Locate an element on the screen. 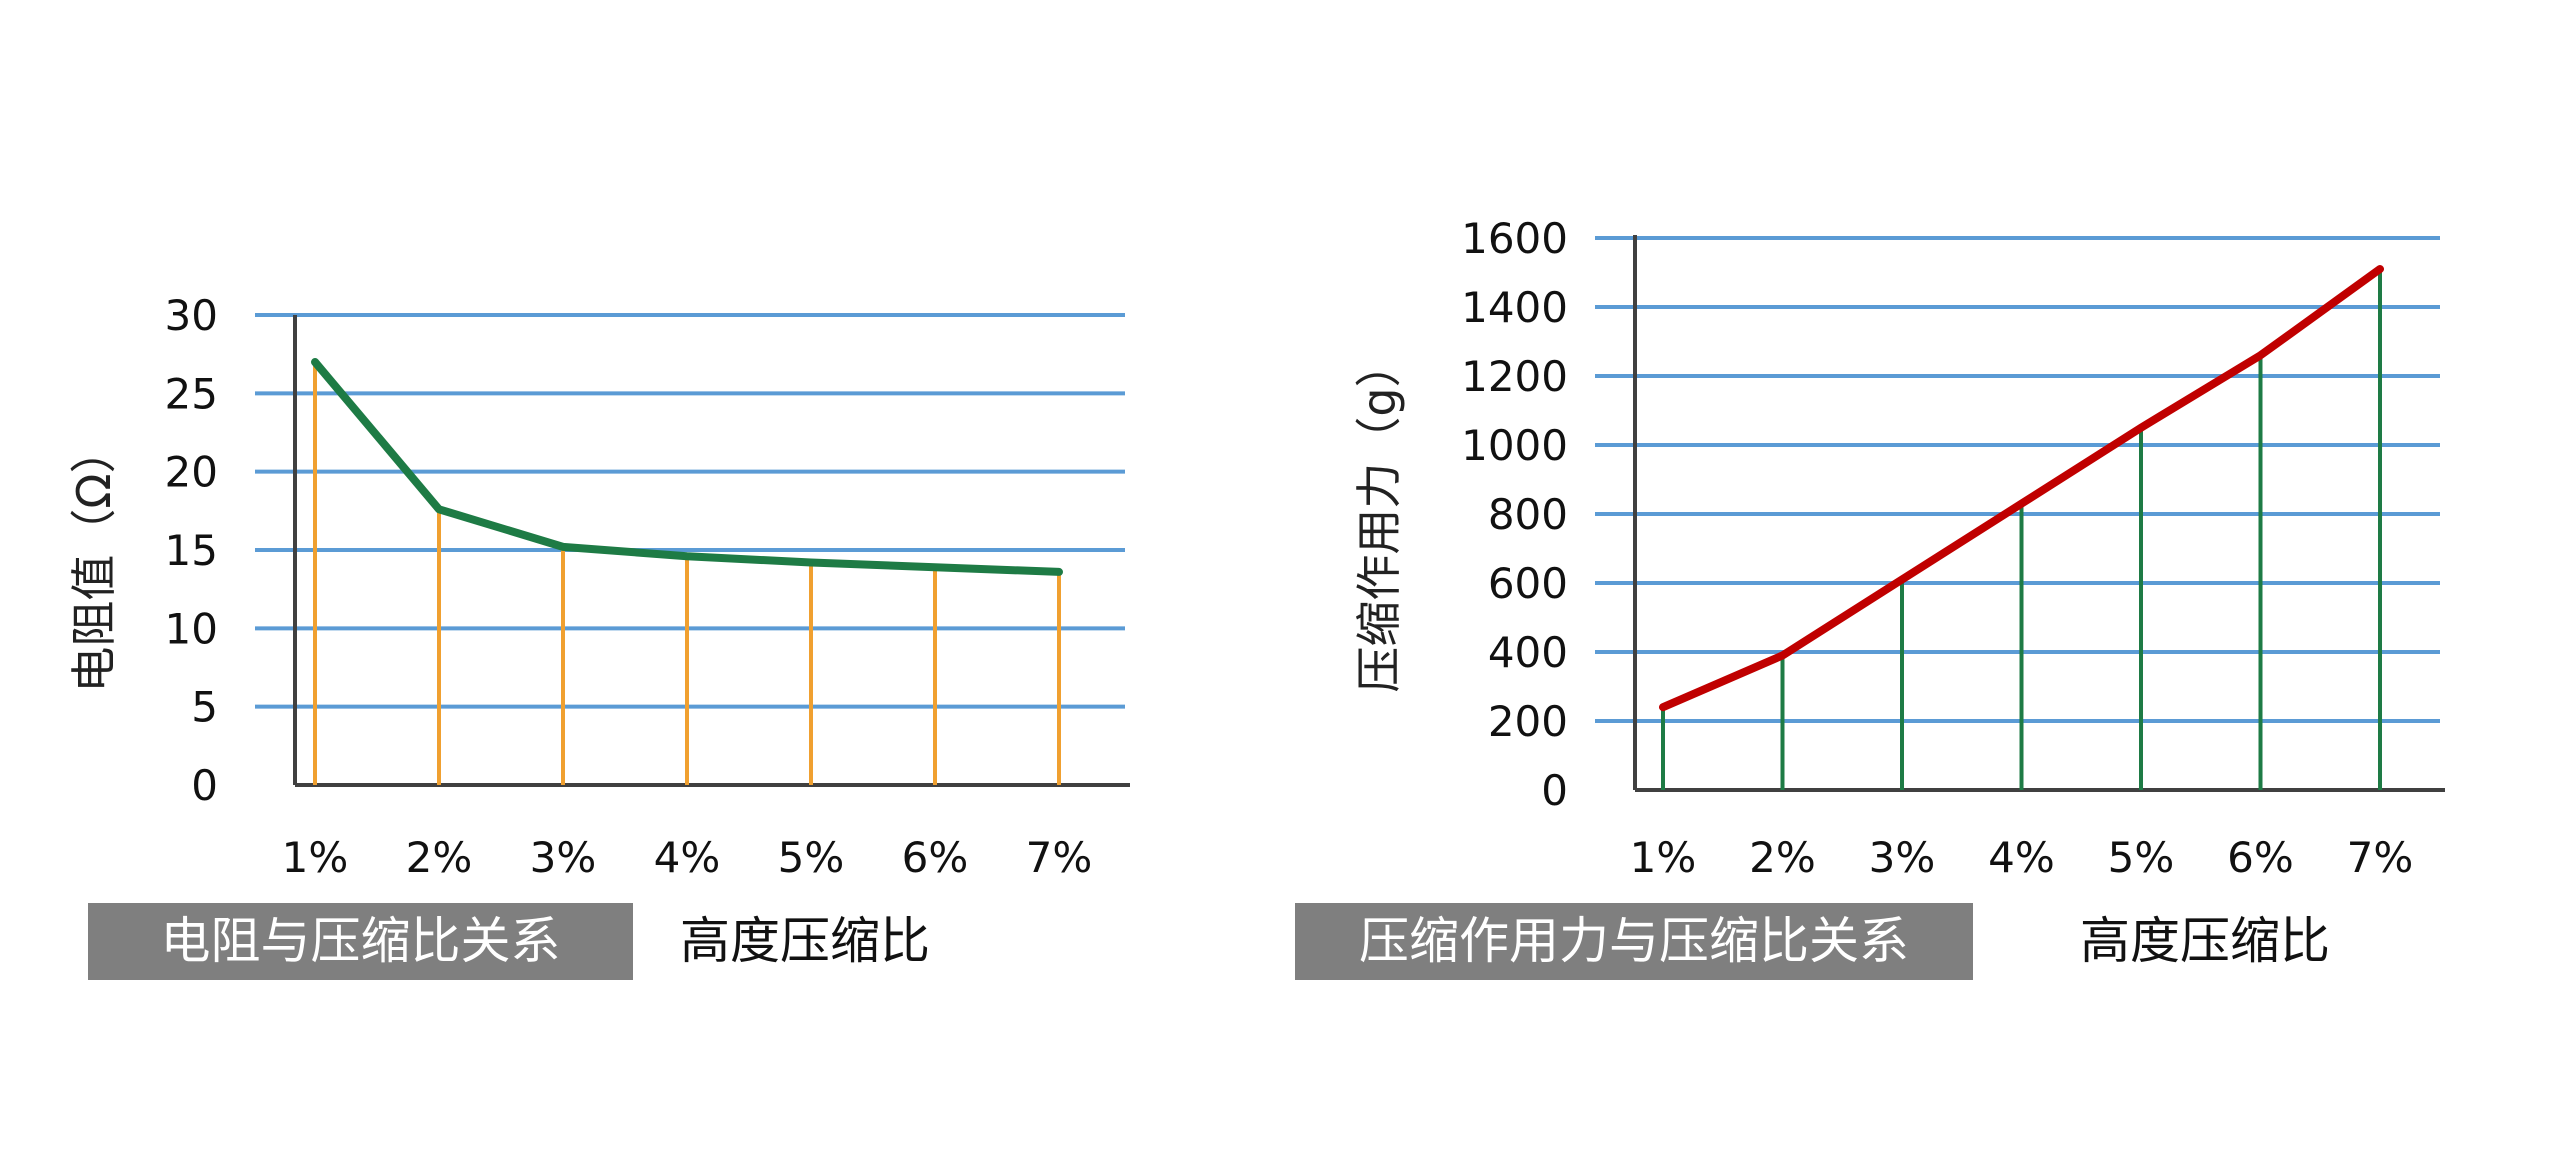  y-tick-label: 20 is located at coordinates (191, 472).